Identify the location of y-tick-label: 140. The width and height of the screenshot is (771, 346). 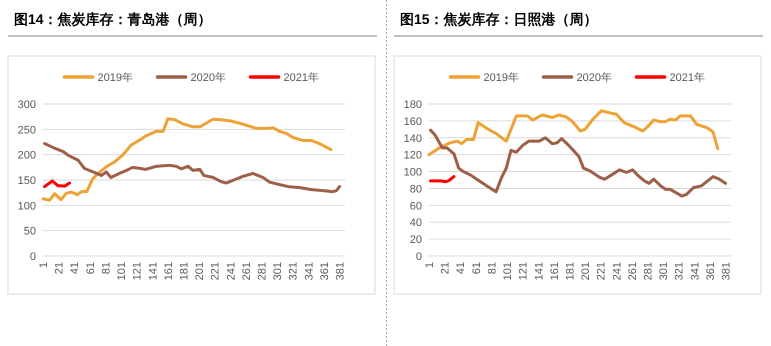
(413, 138).